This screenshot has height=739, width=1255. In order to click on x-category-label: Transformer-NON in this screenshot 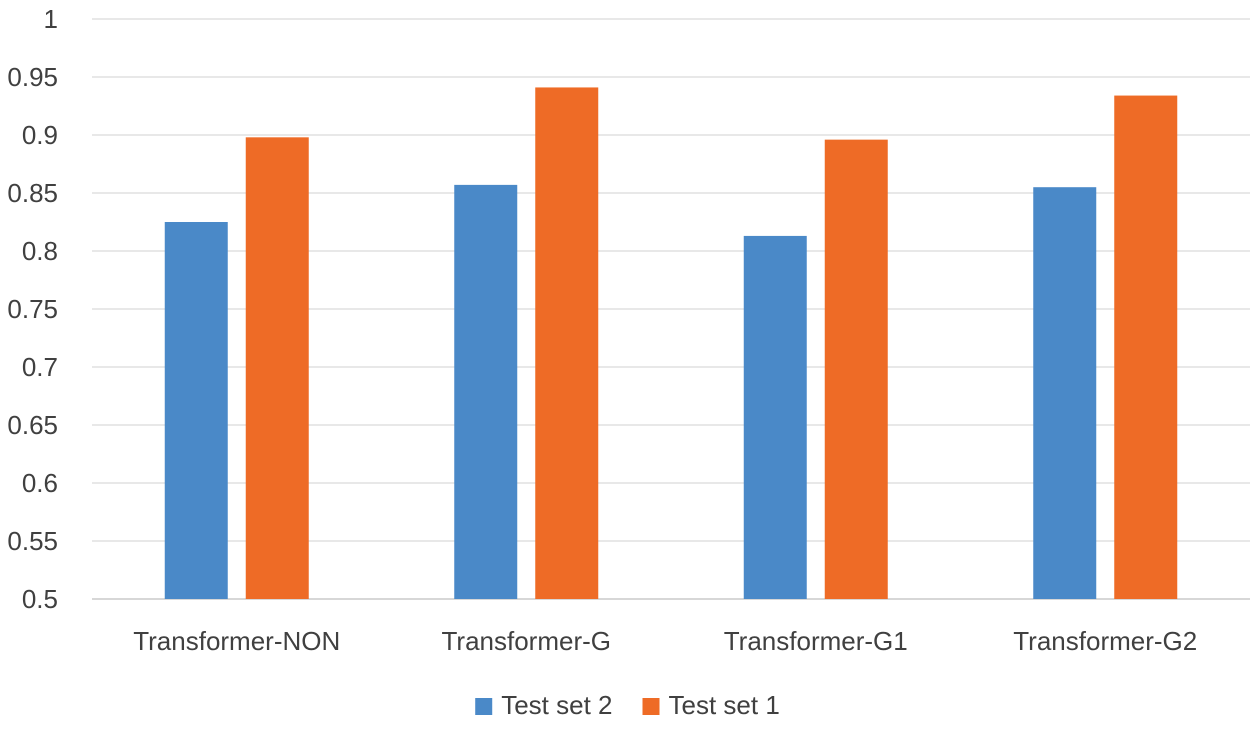, I will do `click(236, 641)`.